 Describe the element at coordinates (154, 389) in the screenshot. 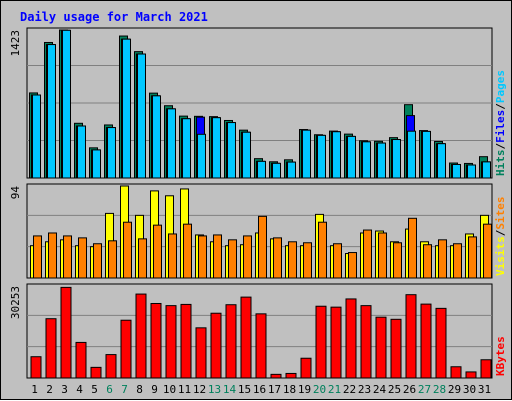

I see `x-label-day-9: 9` at that location.